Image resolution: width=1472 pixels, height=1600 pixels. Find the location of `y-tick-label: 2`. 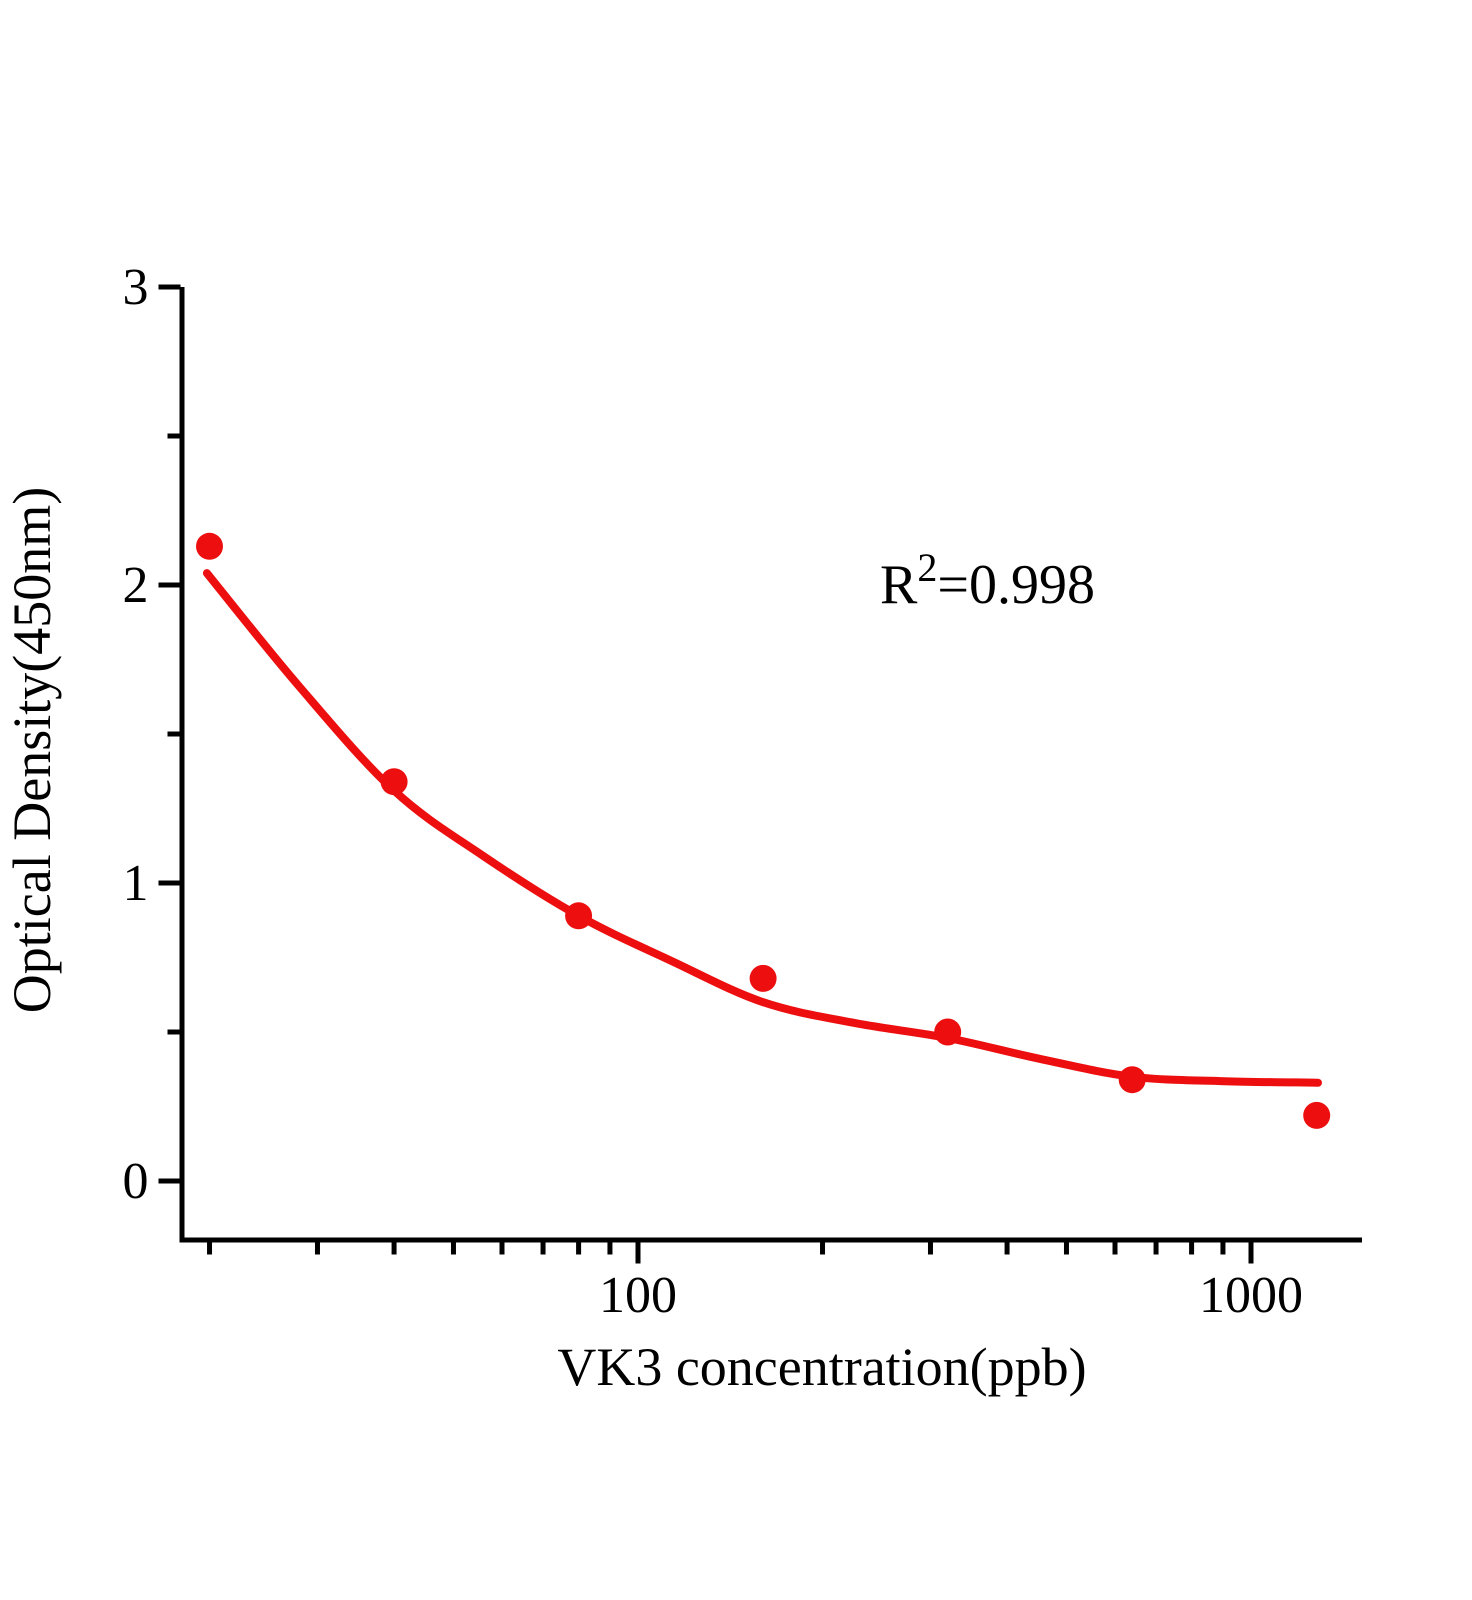

y-tick-label: 2 is located at coordinates (136, 585).